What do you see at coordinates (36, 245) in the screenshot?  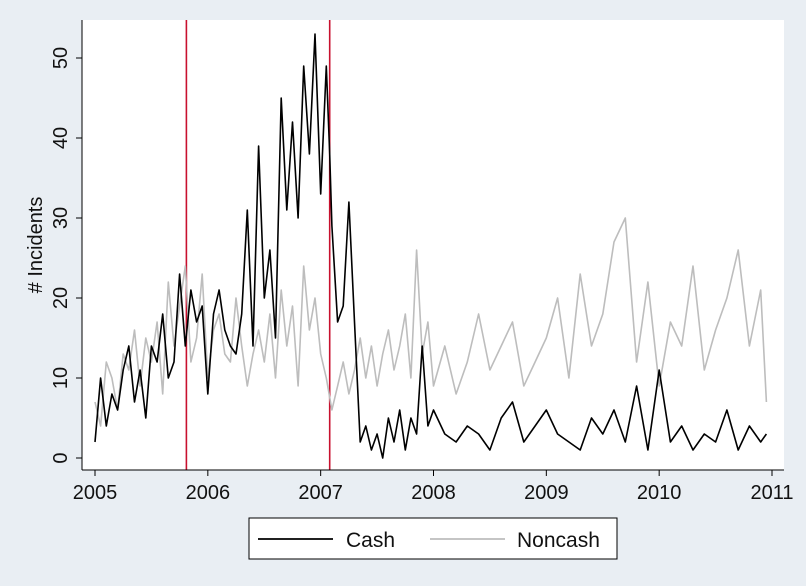 I see `y-axis-title: # Incidents` at bounding box center [36, 245].